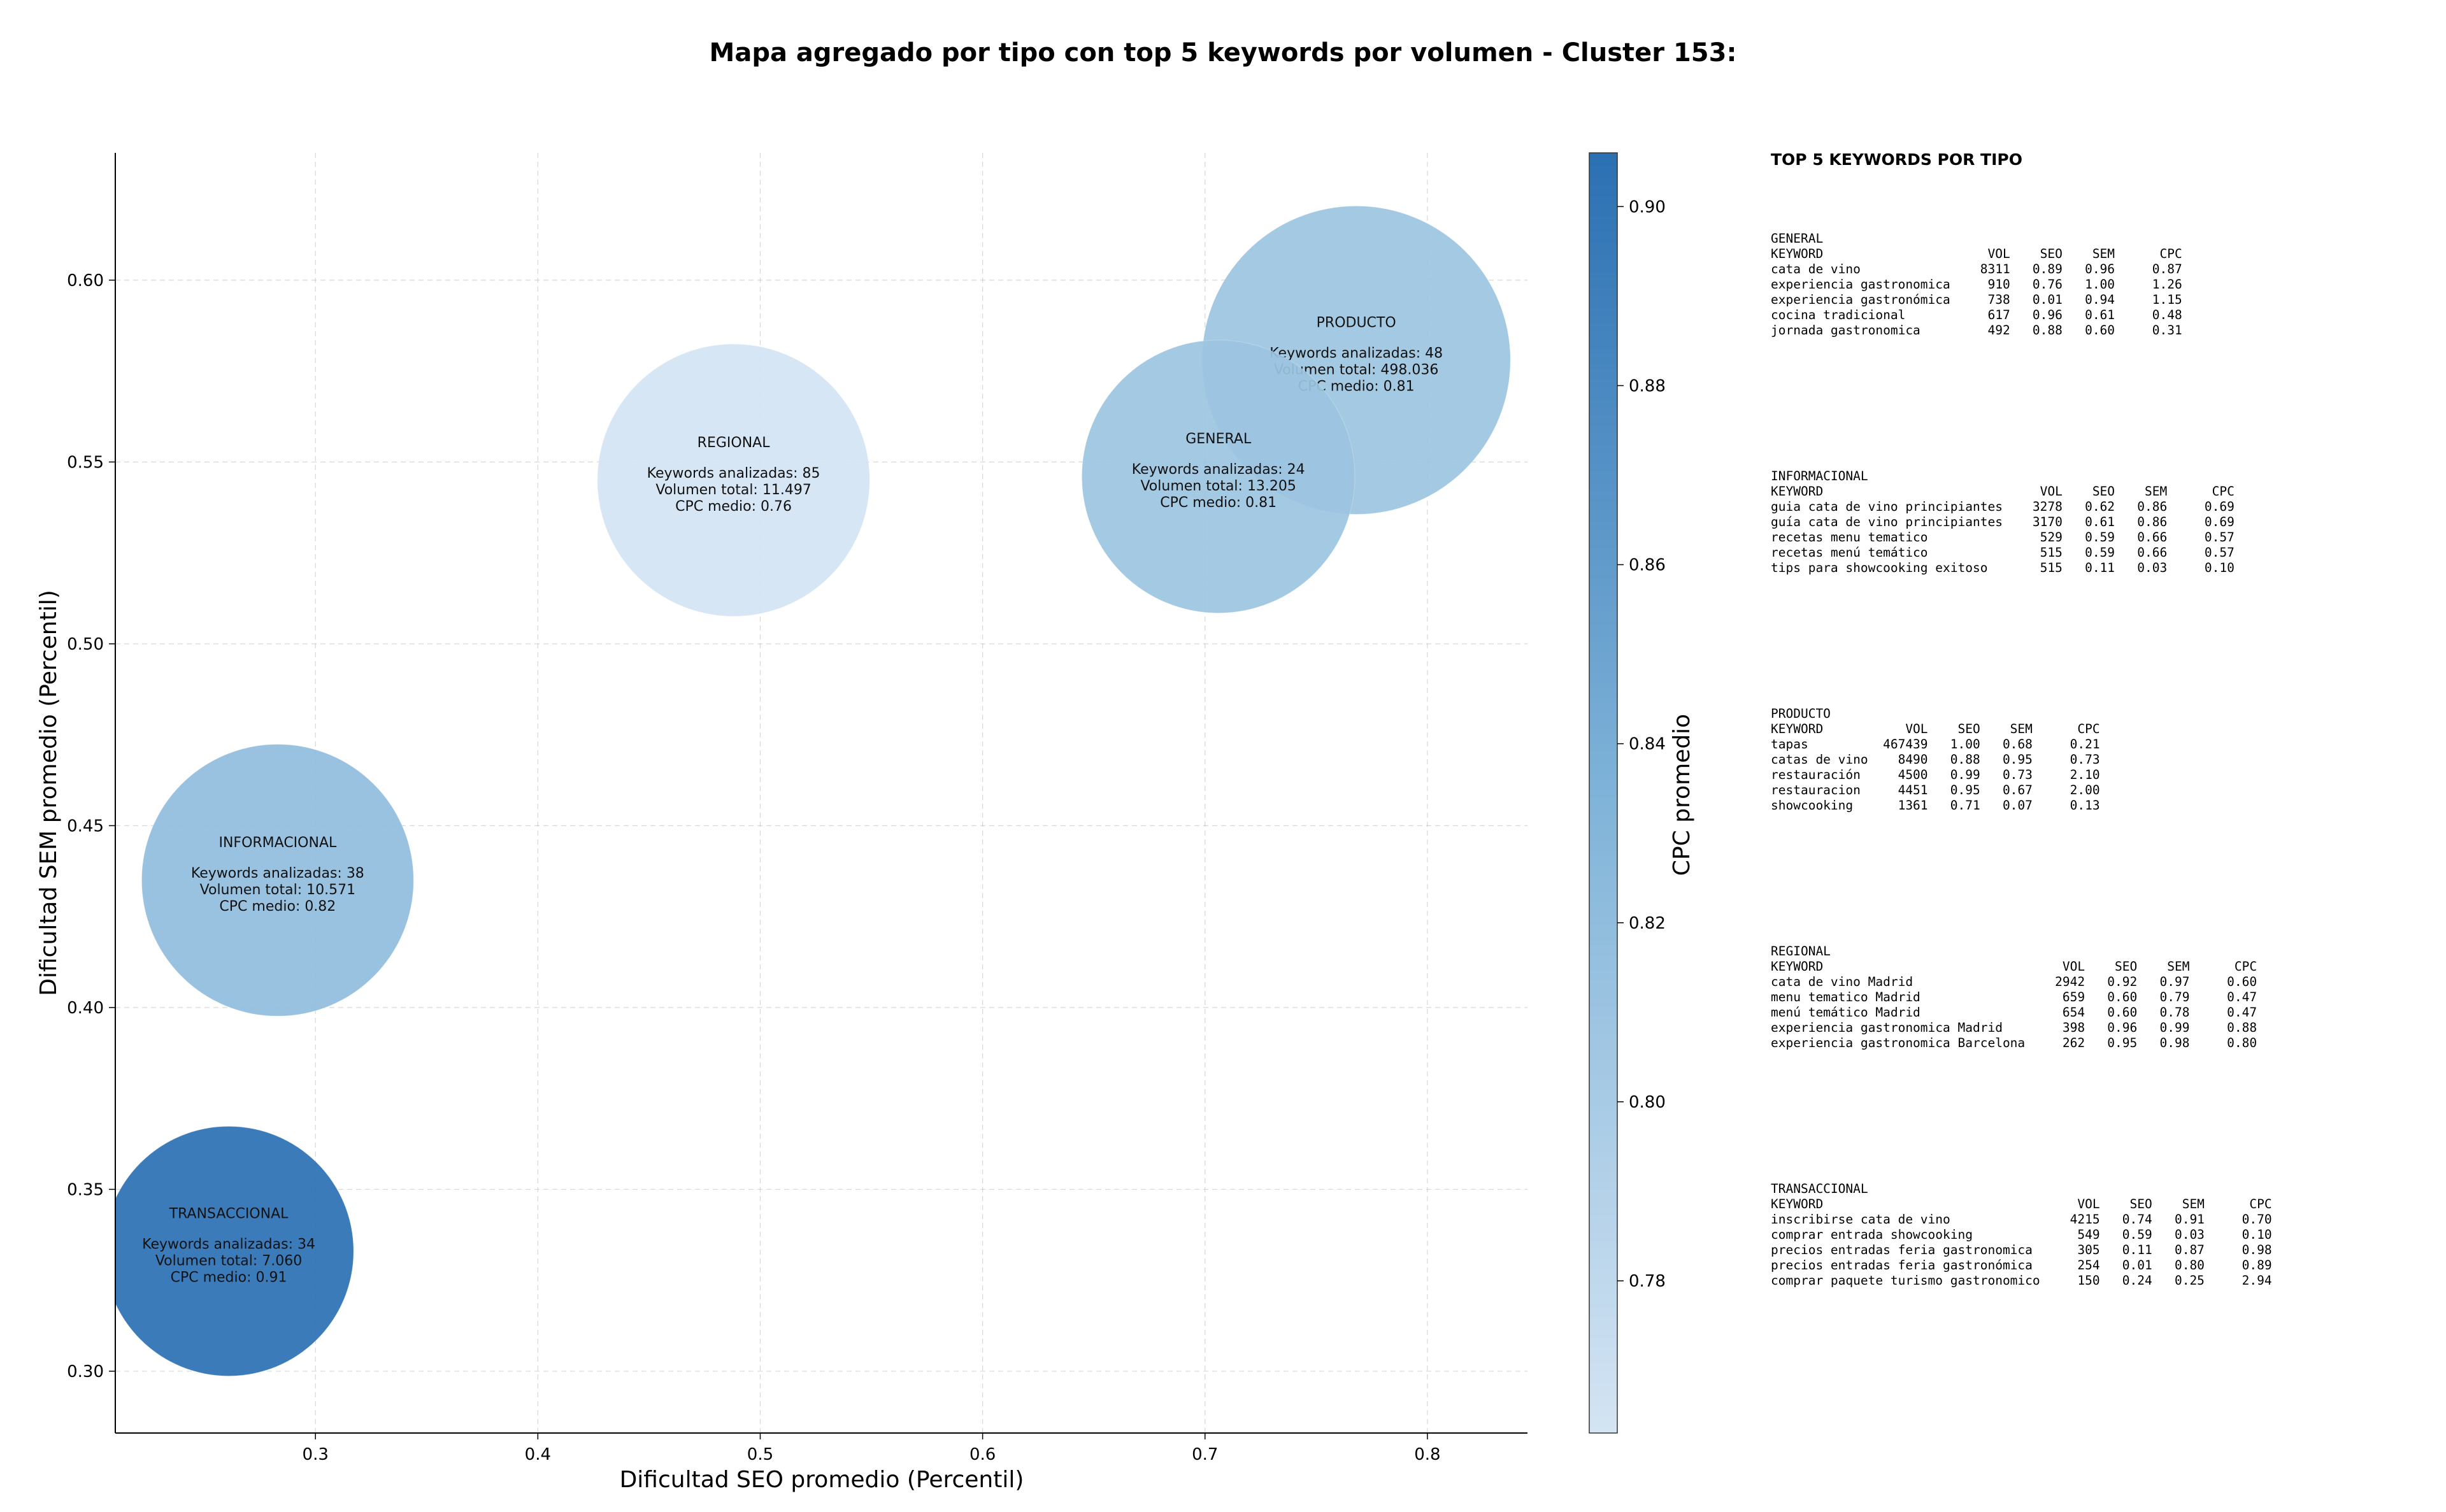  I want to click on y-tick-label: 0.40, so click(85, 1008).